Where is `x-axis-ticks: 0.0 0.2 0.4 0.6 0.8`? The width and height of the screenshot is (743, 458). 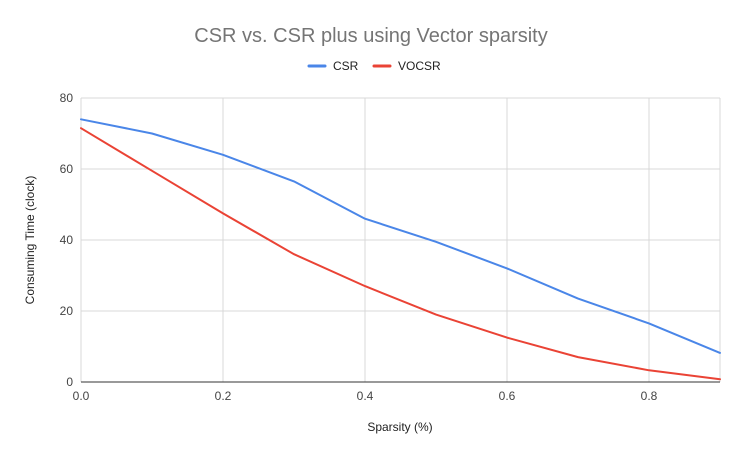
x-axis-ticks: 0.0 0.2 0.4 0.6 0.8 is located at coordinates (365, 396).